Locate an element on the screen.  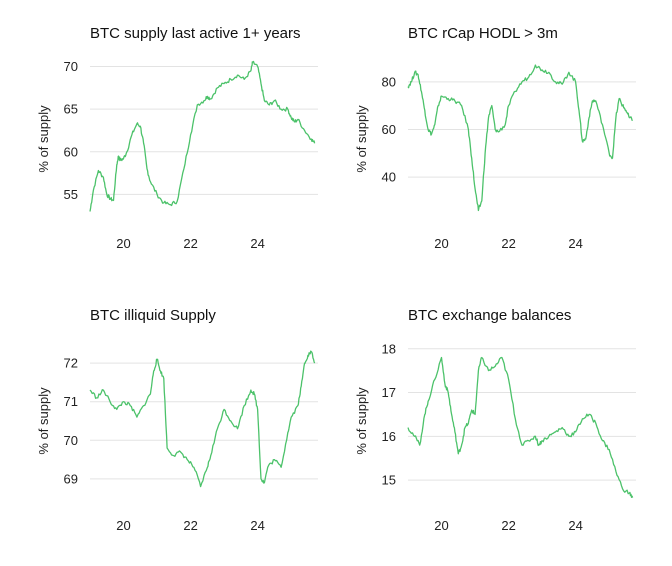
chart-title: BTC exchange balances is located at coordinates (489, 315).